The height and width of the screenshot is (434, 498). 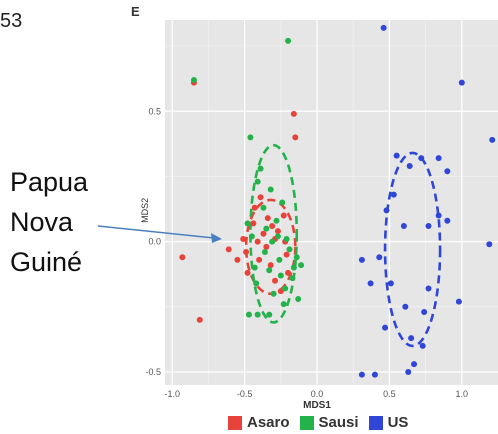 I want to click on x-tick-labels: -1.0 -0.5 0.0 0.5 1.0, so click(x=316, y=394).